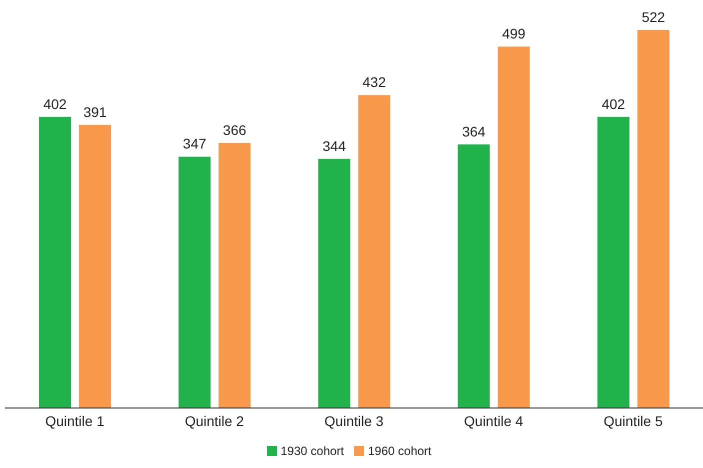 This screenshot has width=703, height=468. What do you see at coordinates (633, 420) in the screenshot?
I see `x-tick-label: Quintile 5` at bounding box center [633, 420].